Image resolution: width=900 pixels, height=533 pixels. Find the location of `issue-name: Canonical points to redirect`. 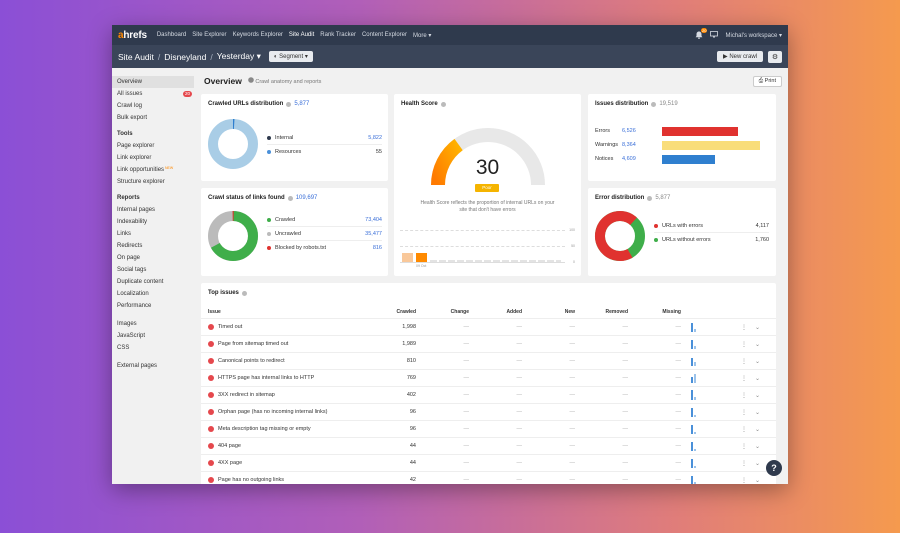

issue-name: Canonical points to redirect is located at coordinates (251, 361).